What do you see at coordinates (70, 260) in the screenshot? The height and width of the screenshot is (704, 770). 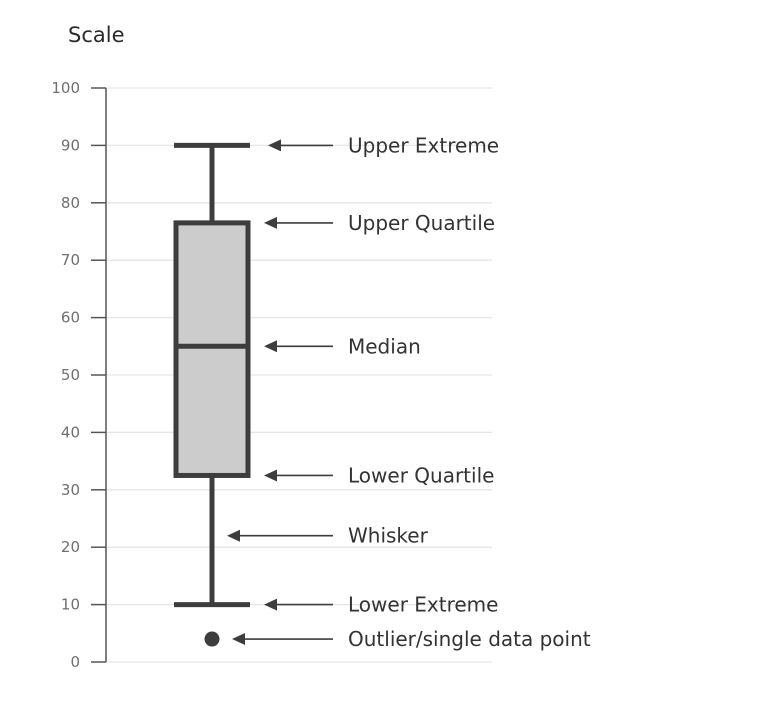 I see `y-tick-label: 70` at bounding box center [70, 260].